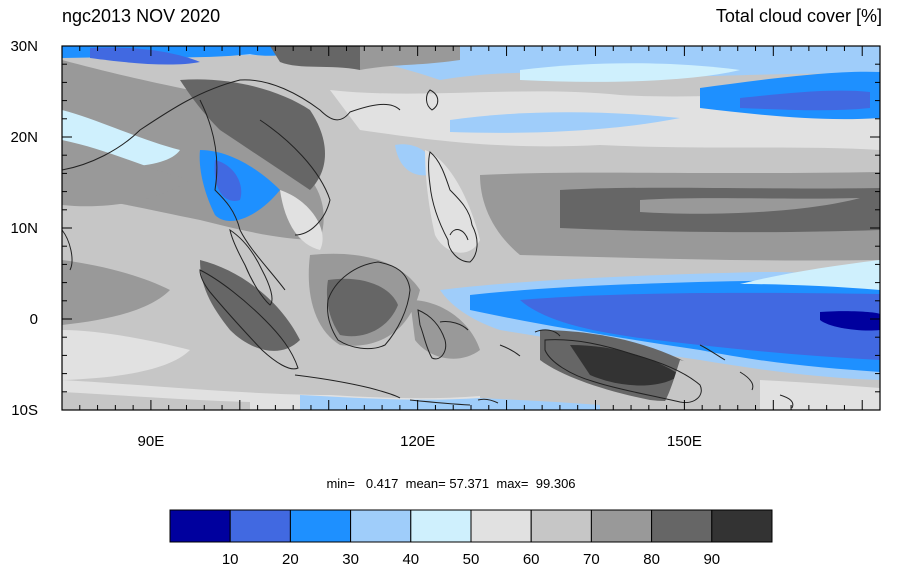  What do you see at coordinates (24, 137) in the screenshot?
I see `lat-tick-label: 20N` at bounding box center [24, 137].